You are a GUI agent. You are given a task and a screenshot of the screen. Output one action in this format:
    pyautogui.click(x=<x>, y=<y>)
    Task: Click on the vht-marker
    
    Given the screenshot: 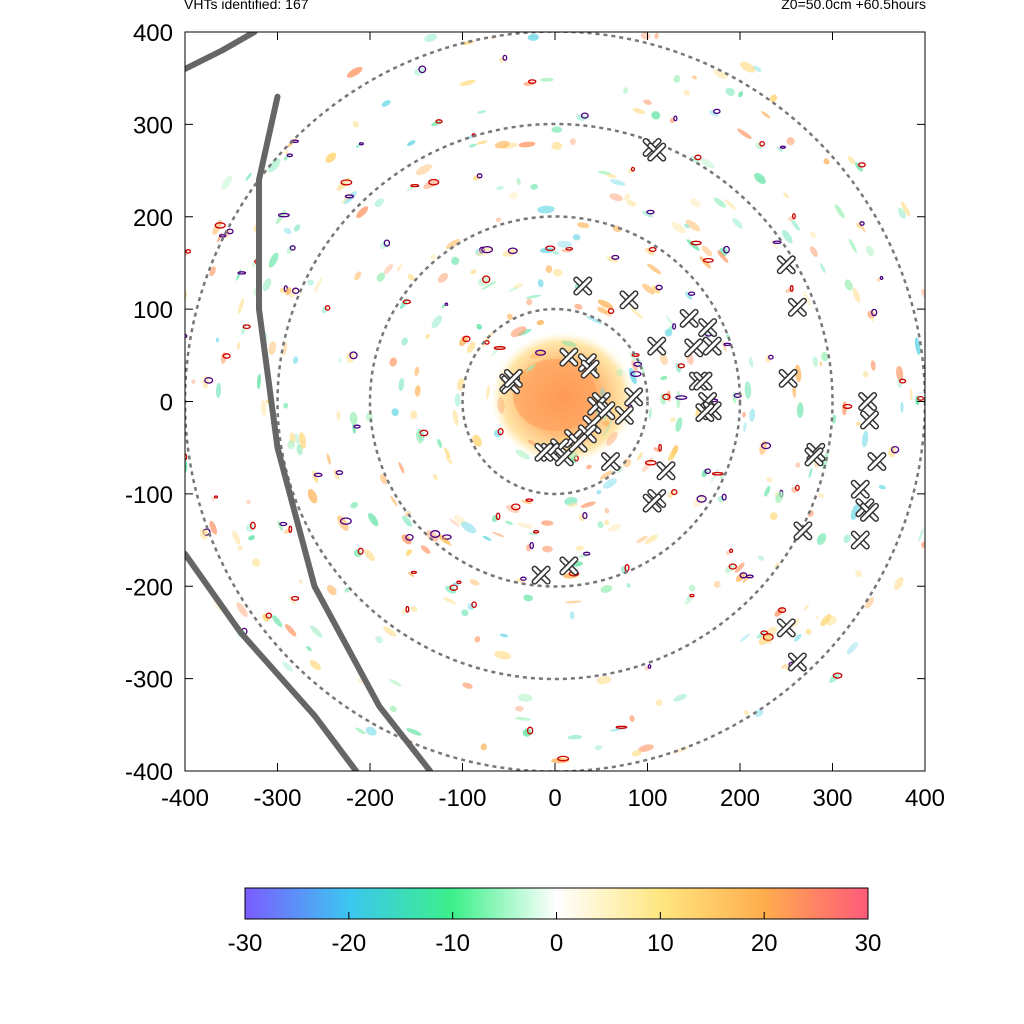 What is the action you would take?
    pyautogui.click(x=544, y=452)
    